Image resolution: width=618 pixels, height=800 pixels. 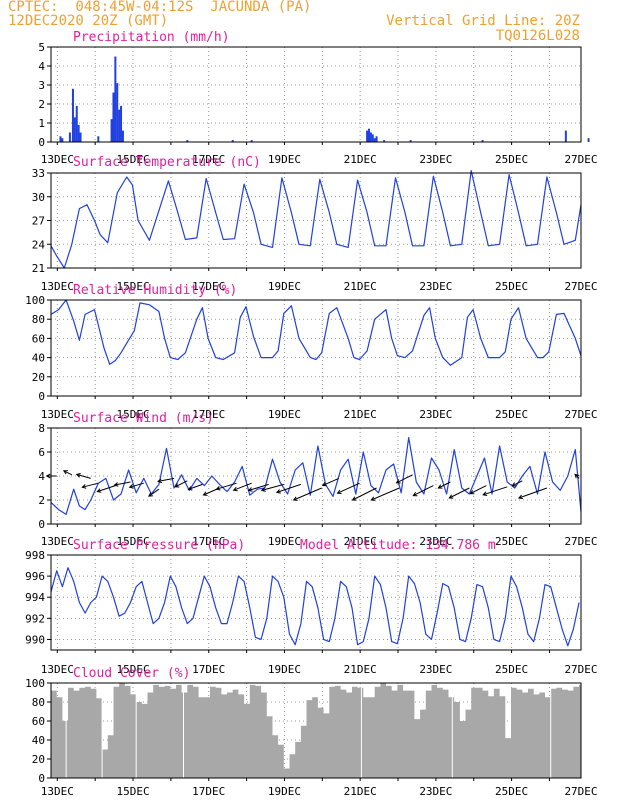 What do you see at coordinates (38, 740) in the screenshot?
I see `y-tick-label: 40` at bounding box center [38, 740].